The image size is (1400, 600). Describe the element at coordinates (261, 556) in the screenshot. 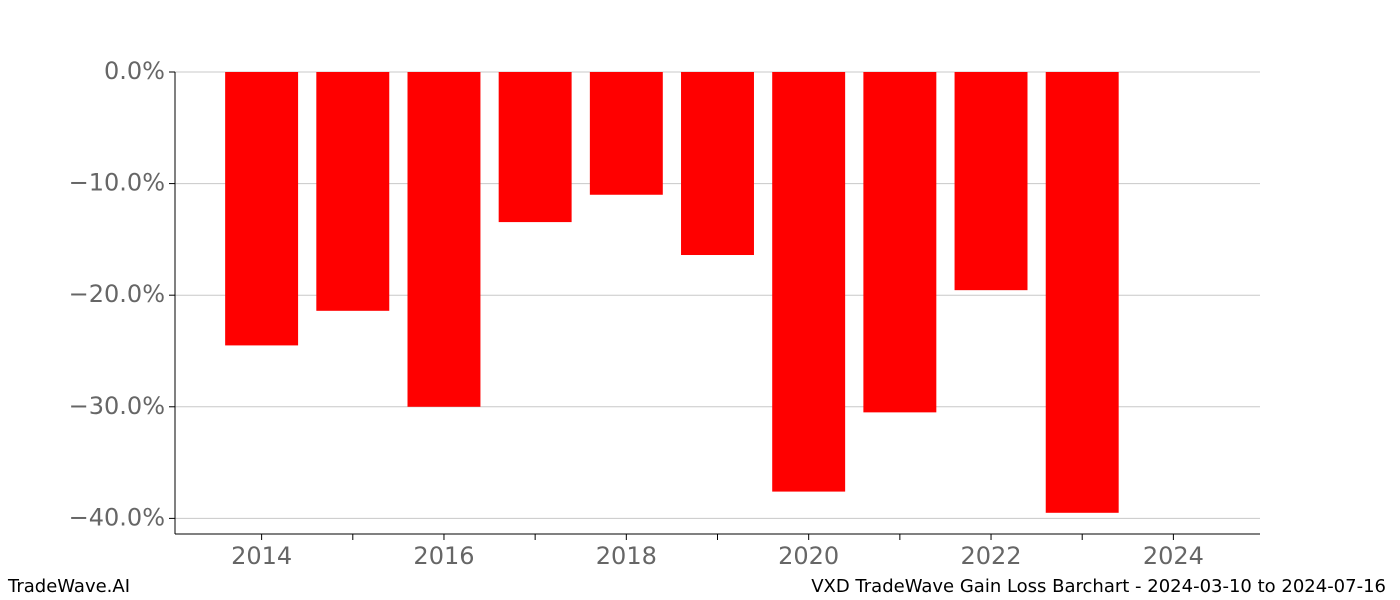

I see `x-tick-label: 2014` at that location.